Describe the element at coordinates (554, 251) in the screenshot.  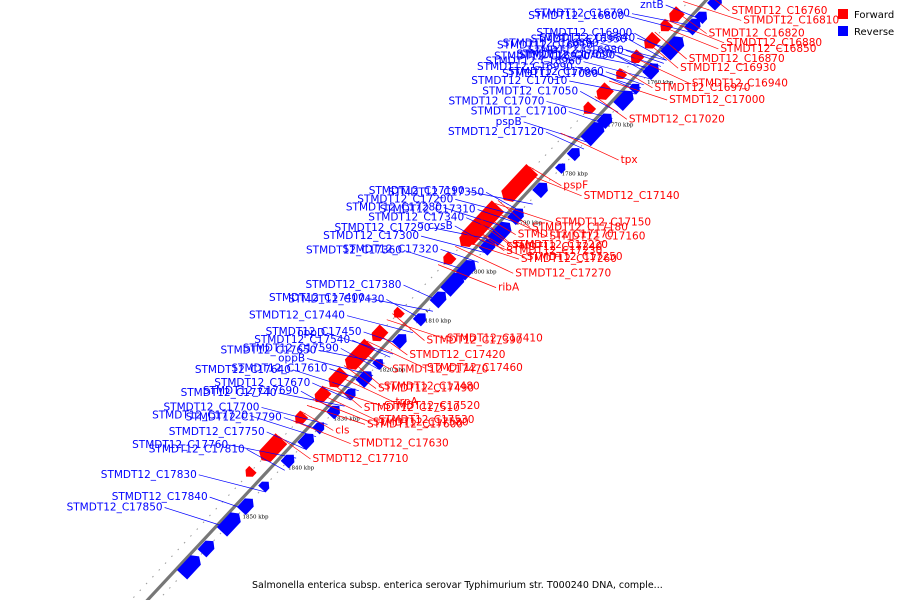
I see `gene-label: STMDT12_C17230` at that location.